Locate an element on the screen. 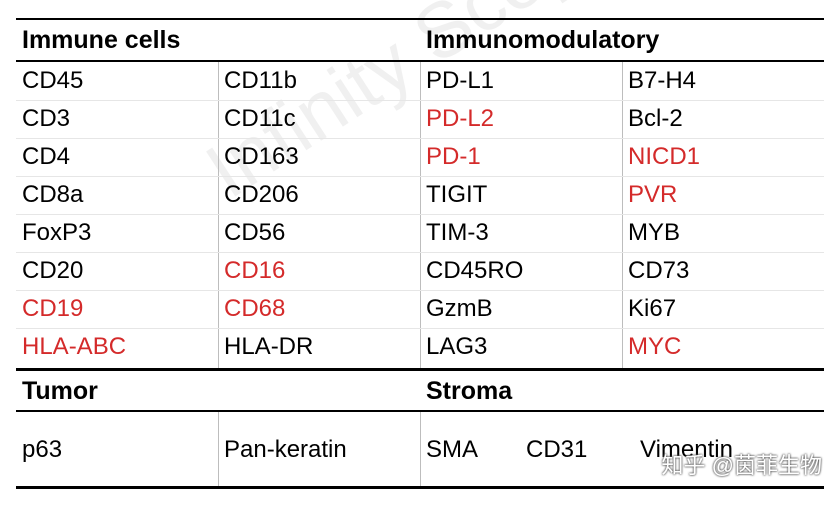 The image size is (840, 506). section-rule is located at coordinates (420, 369).